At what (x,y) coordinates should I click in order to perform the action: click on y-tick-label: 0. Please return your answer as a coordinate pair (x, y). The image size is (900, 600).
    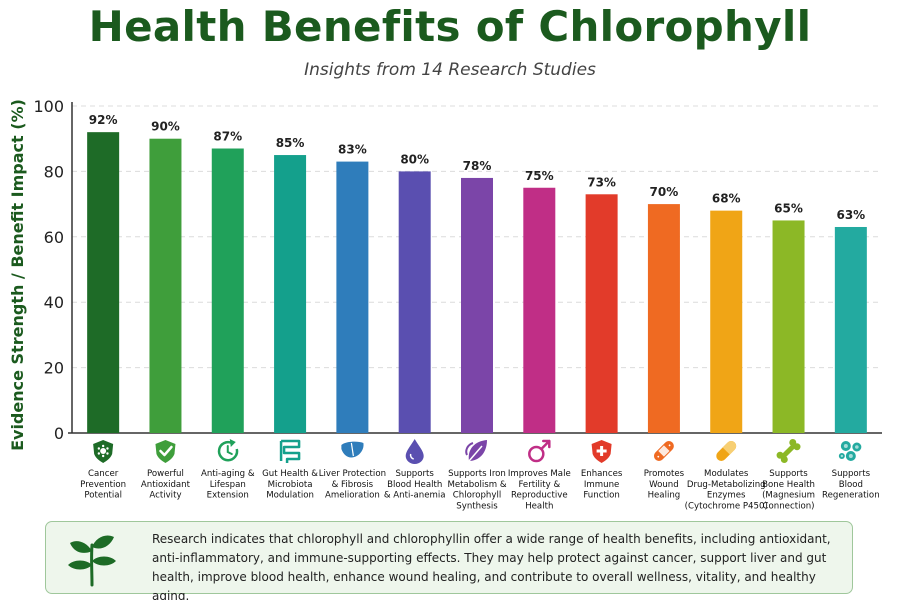
    Looking at the image, I should click on (59, 433).